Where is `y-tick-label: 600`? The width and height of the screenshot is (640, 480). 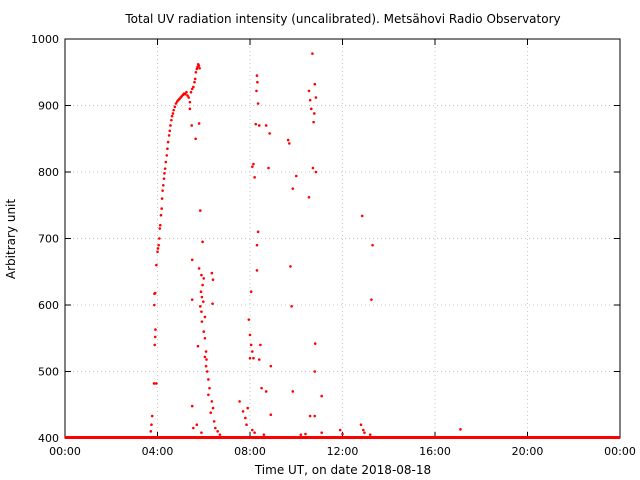 y-tick-label: 600 is located at coordinates (48, 305).